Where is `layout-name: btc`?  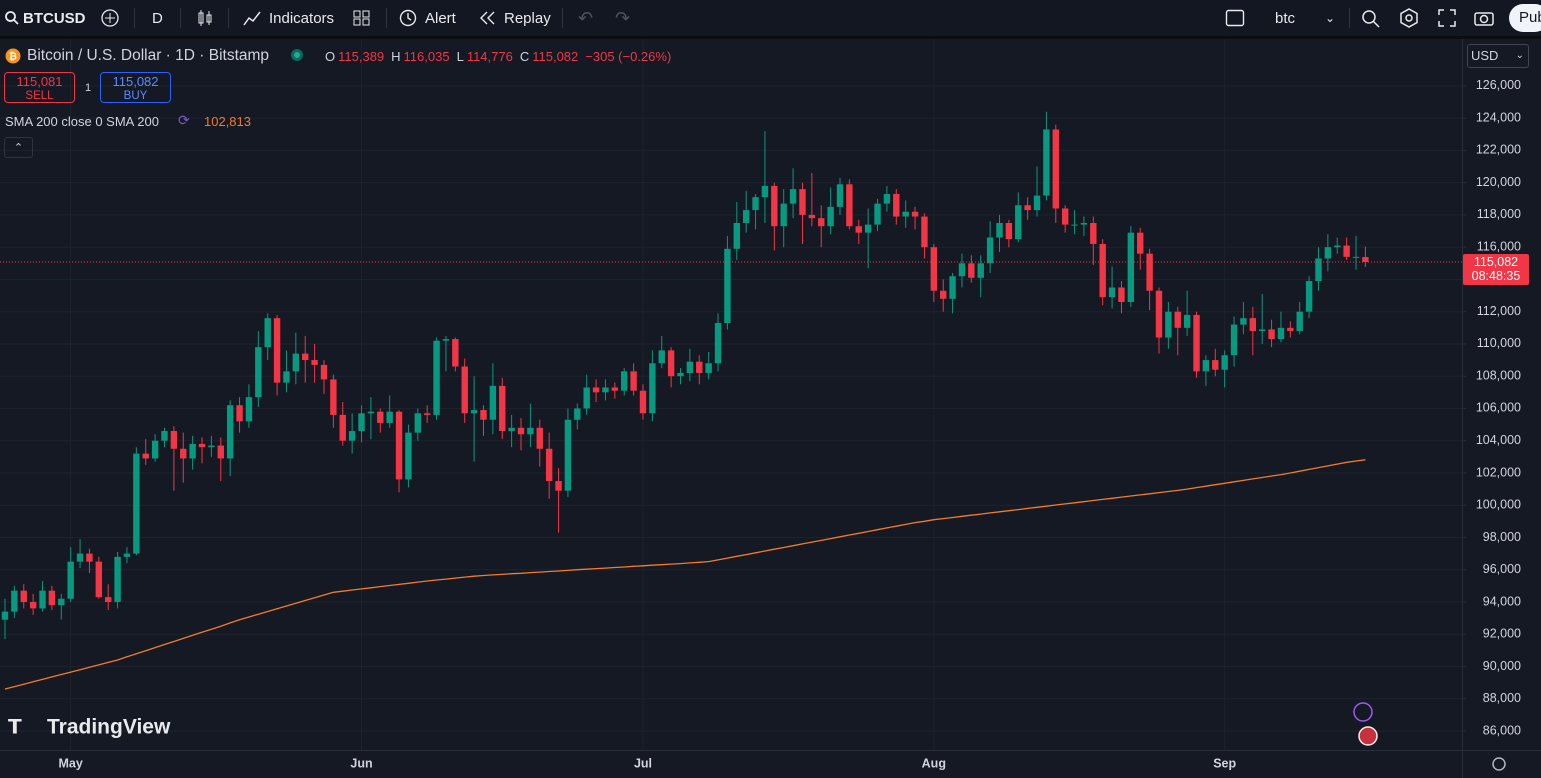
layout-name: btc is located at coordinates (1285, 18).